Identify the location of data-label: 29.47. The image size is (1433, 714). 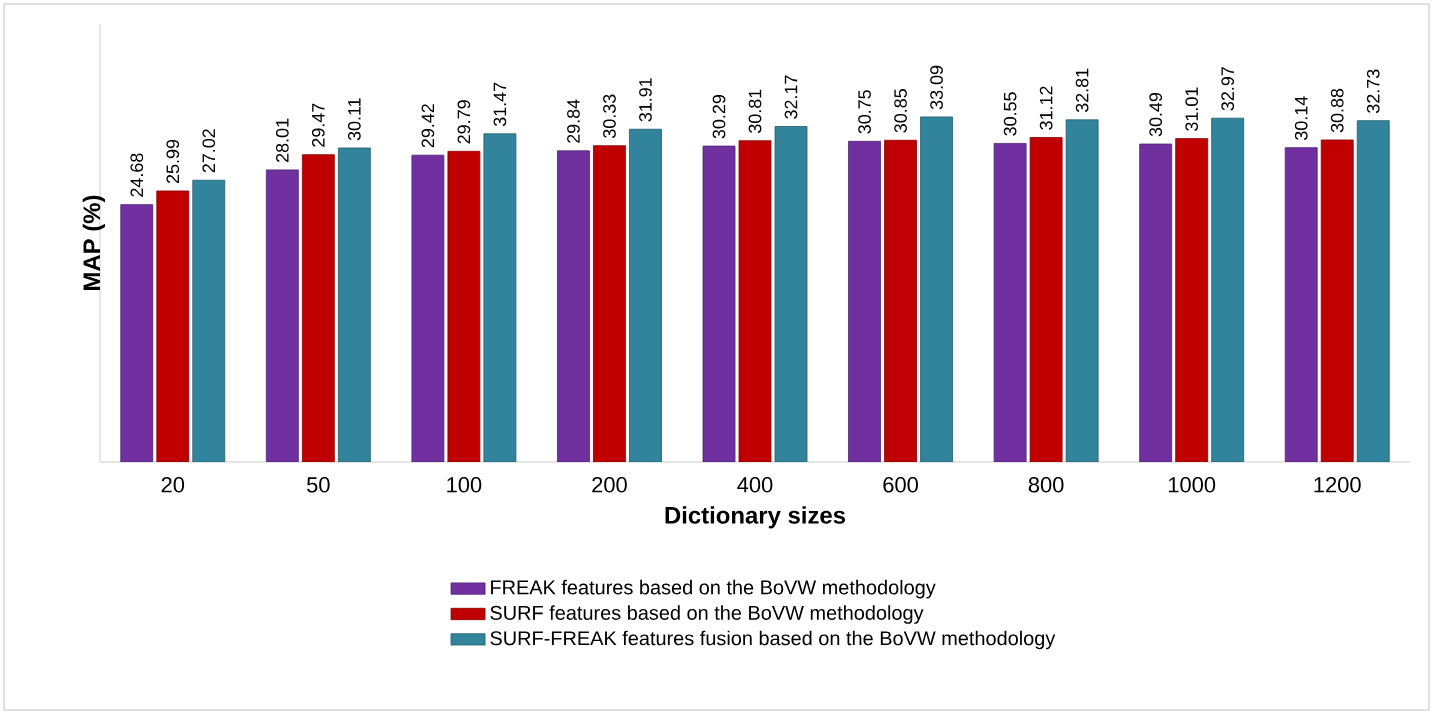
(318, 125).